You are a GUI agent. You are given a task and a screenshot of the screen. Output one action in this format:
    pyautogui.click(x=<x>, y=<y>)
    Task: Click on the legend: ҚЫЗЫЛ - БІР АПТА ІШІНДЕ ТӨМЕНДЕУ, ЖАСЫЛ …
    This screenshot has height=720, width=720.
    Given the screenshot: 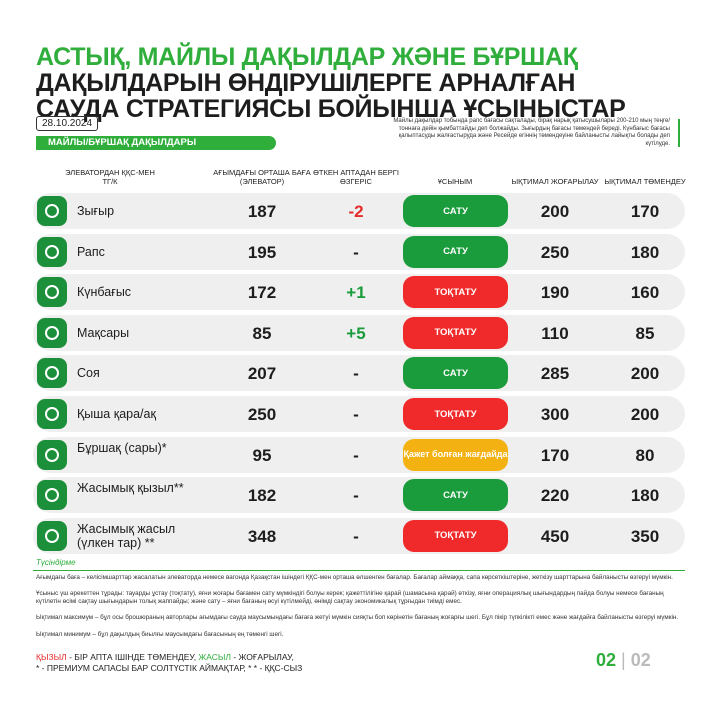 What is the action you would take?
    pyautogui.click(x=169, y=663)
    